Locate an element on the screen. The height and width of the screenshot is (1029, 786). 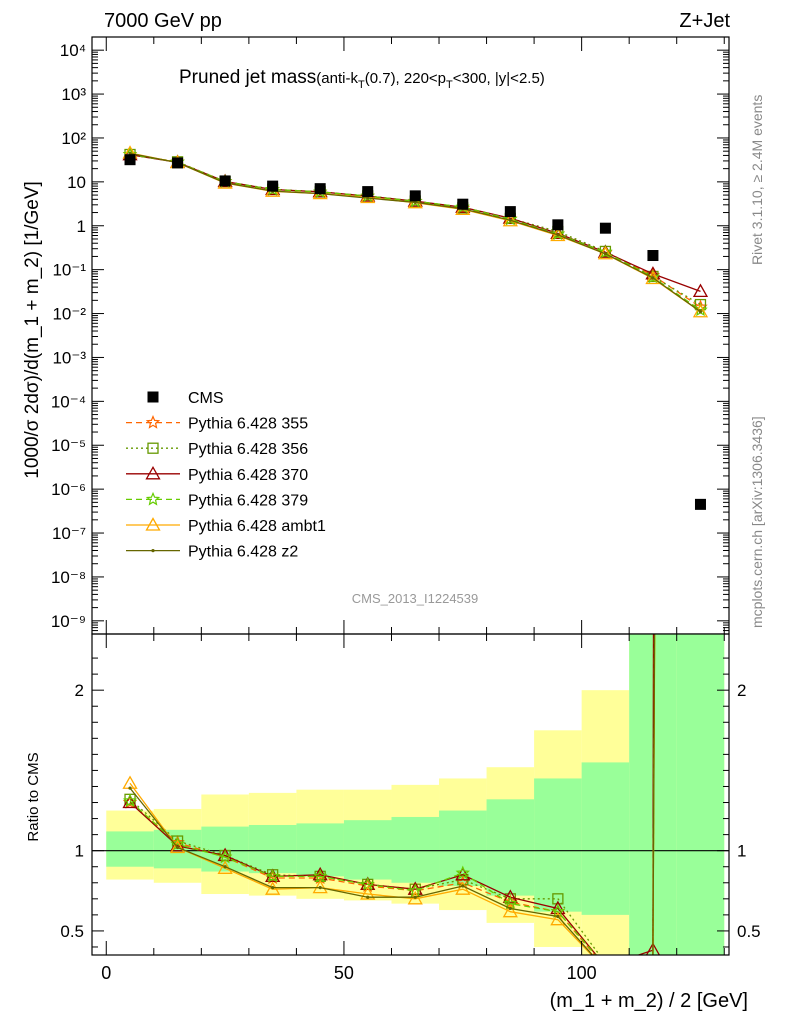
y-tick-label: 10² is located at coordinates (73, 138).